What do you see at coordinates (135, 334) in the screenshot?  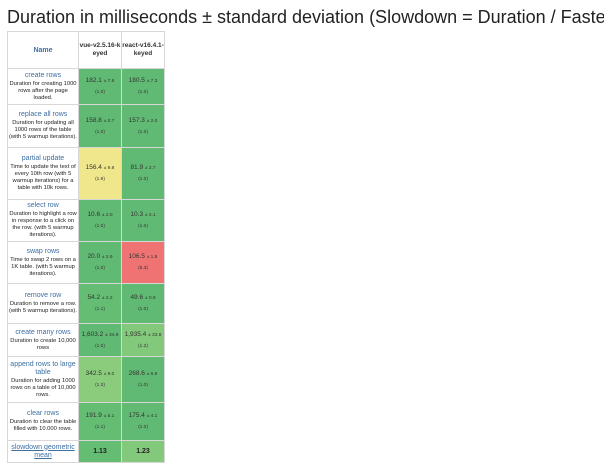 I see `duration-value: 1,935.4` at bounding box center [135, 334].